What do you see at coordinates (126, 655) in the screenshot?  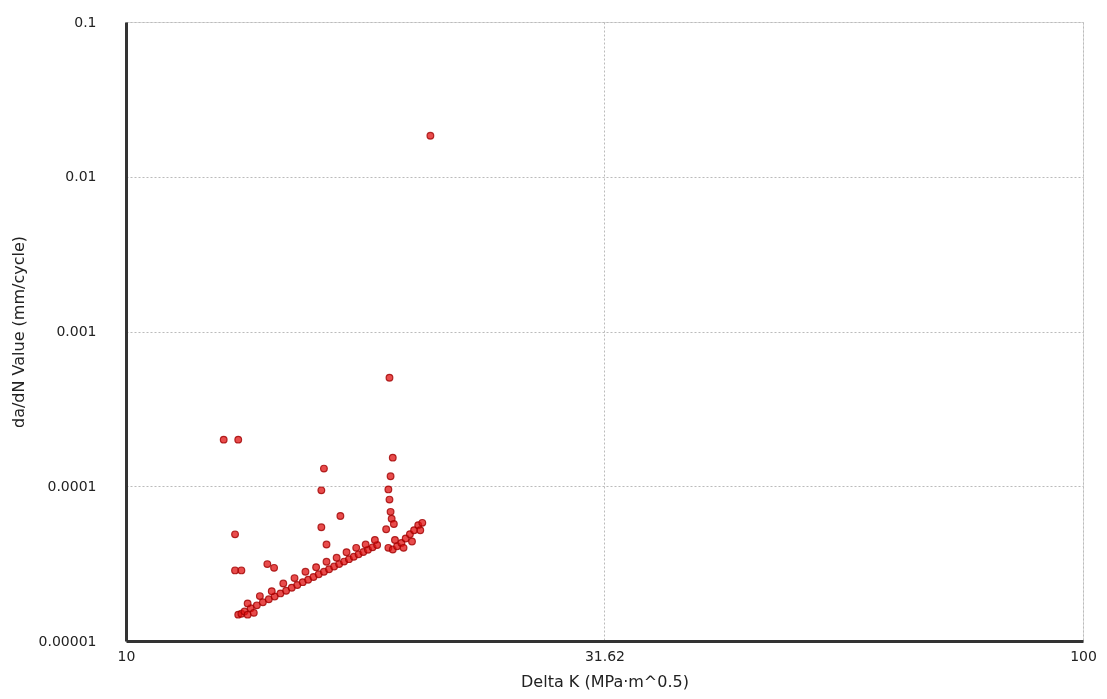 I see `x-tick-label: 10` at bounding box center [126, 655].